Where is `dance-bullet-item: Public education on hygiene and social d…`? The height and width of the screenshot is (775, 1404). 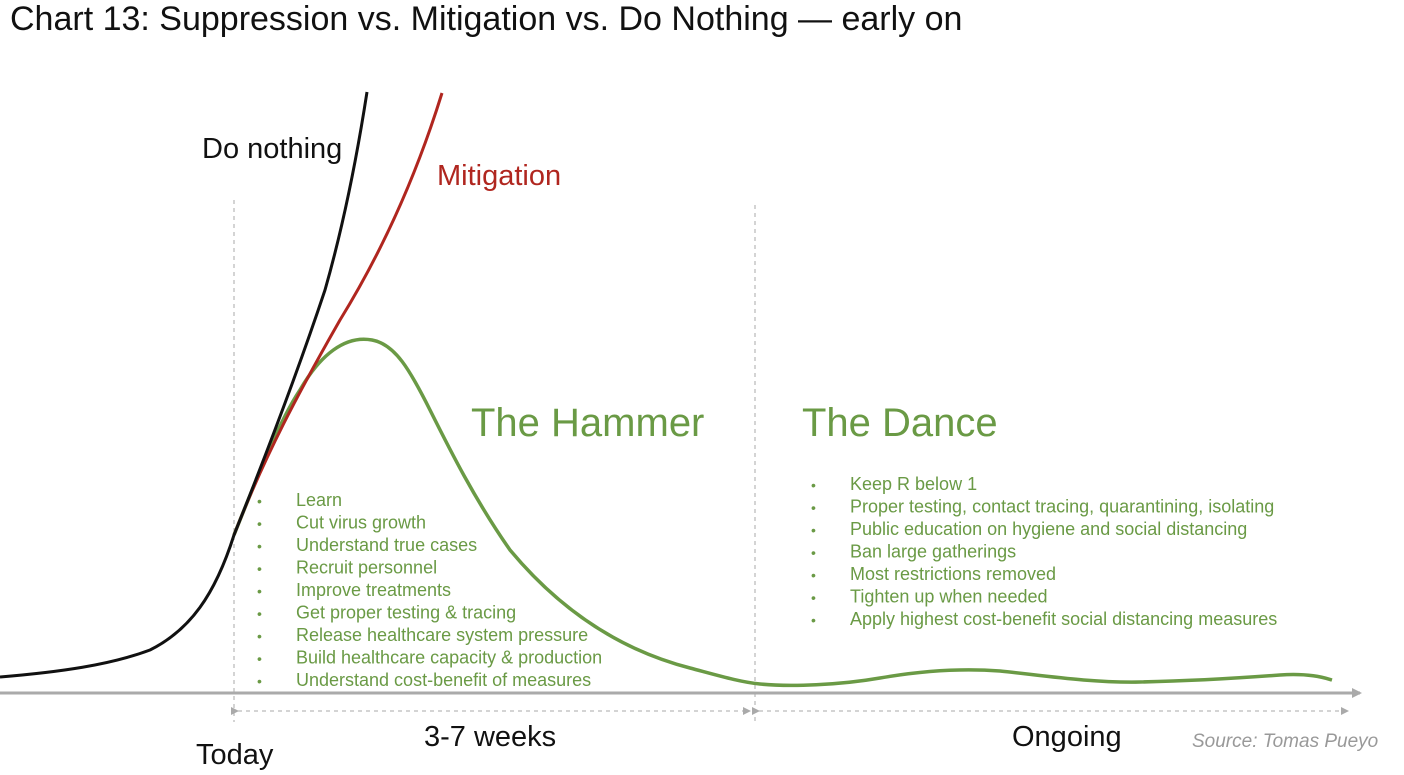
dance-bullet-item: Public education on hygiene and social d… is located at coordinates (1048, 529).